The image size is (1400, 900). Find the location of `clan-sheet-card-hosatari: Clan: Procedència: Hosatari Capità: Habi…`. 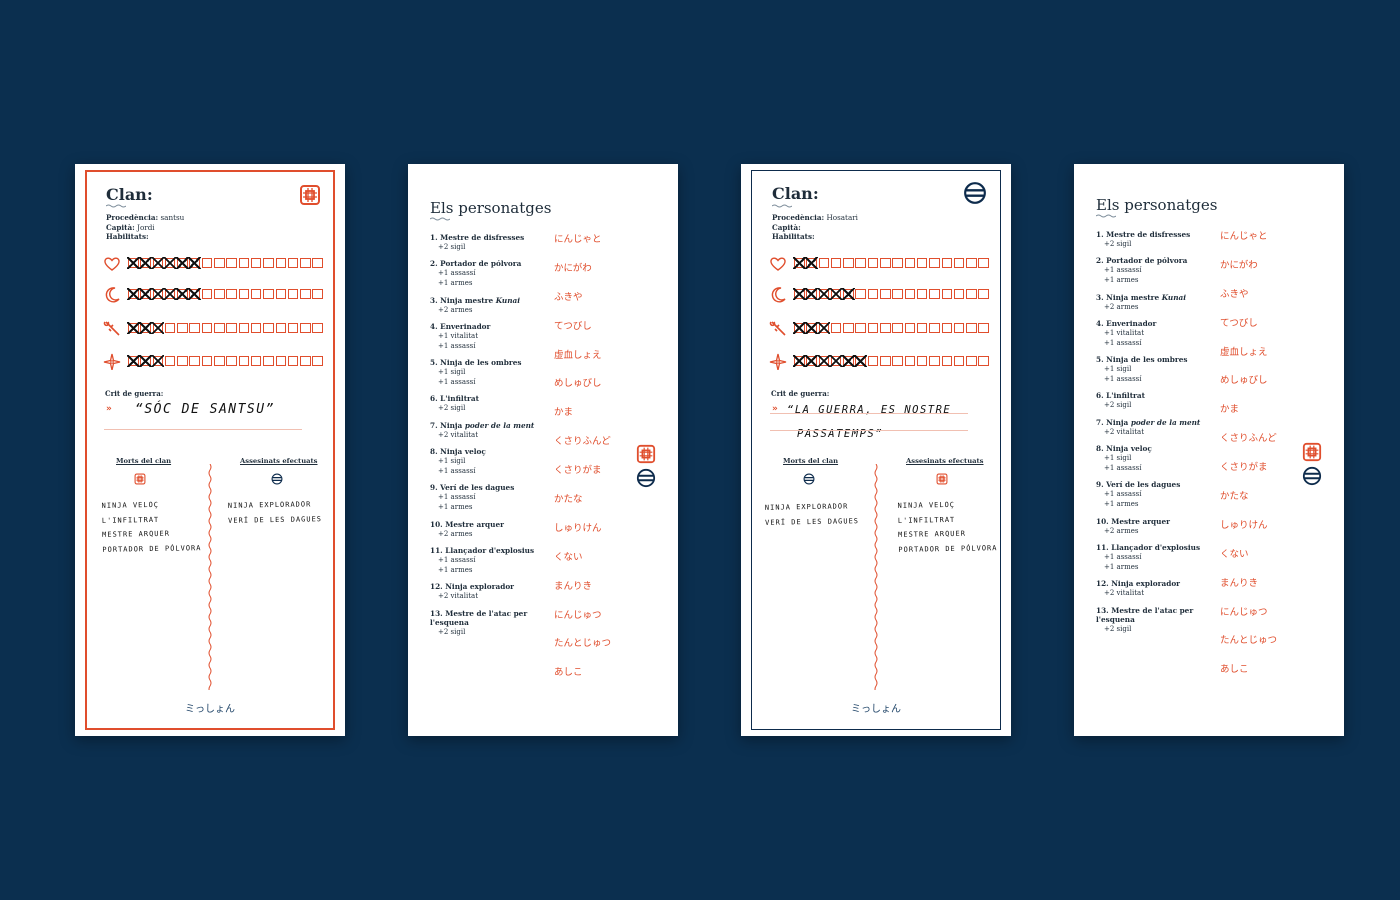

clan-sheet-card-hosatari: Clan: Procedència: Hosatari Capità: Habi… is located at coordinates (876, 450).